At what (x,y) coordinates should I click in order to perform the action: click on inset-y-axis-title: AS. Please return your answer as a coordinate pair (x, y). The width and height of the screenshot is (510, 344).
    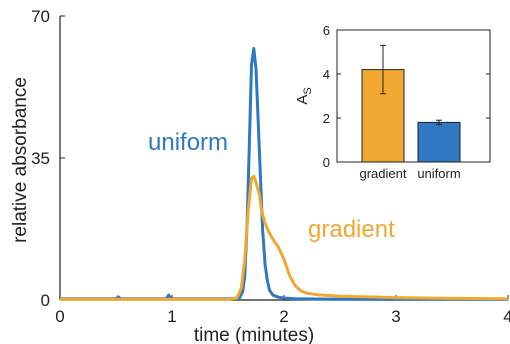
    Looking at the image, I should click on (304, 95).